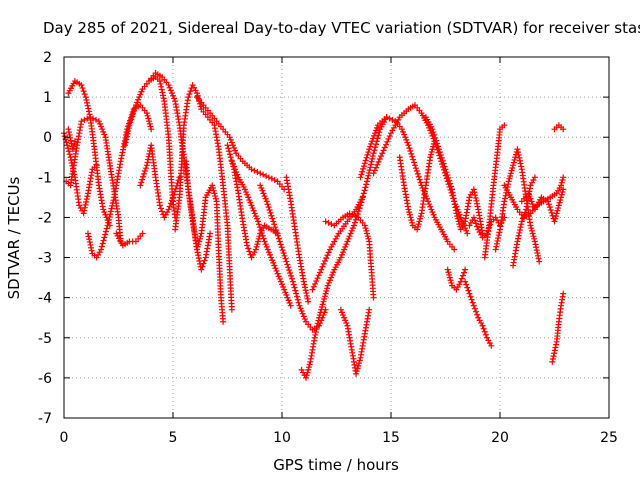 The image size is (640, 480). I want to click on x-tick-label: 25, so click(609, 438).